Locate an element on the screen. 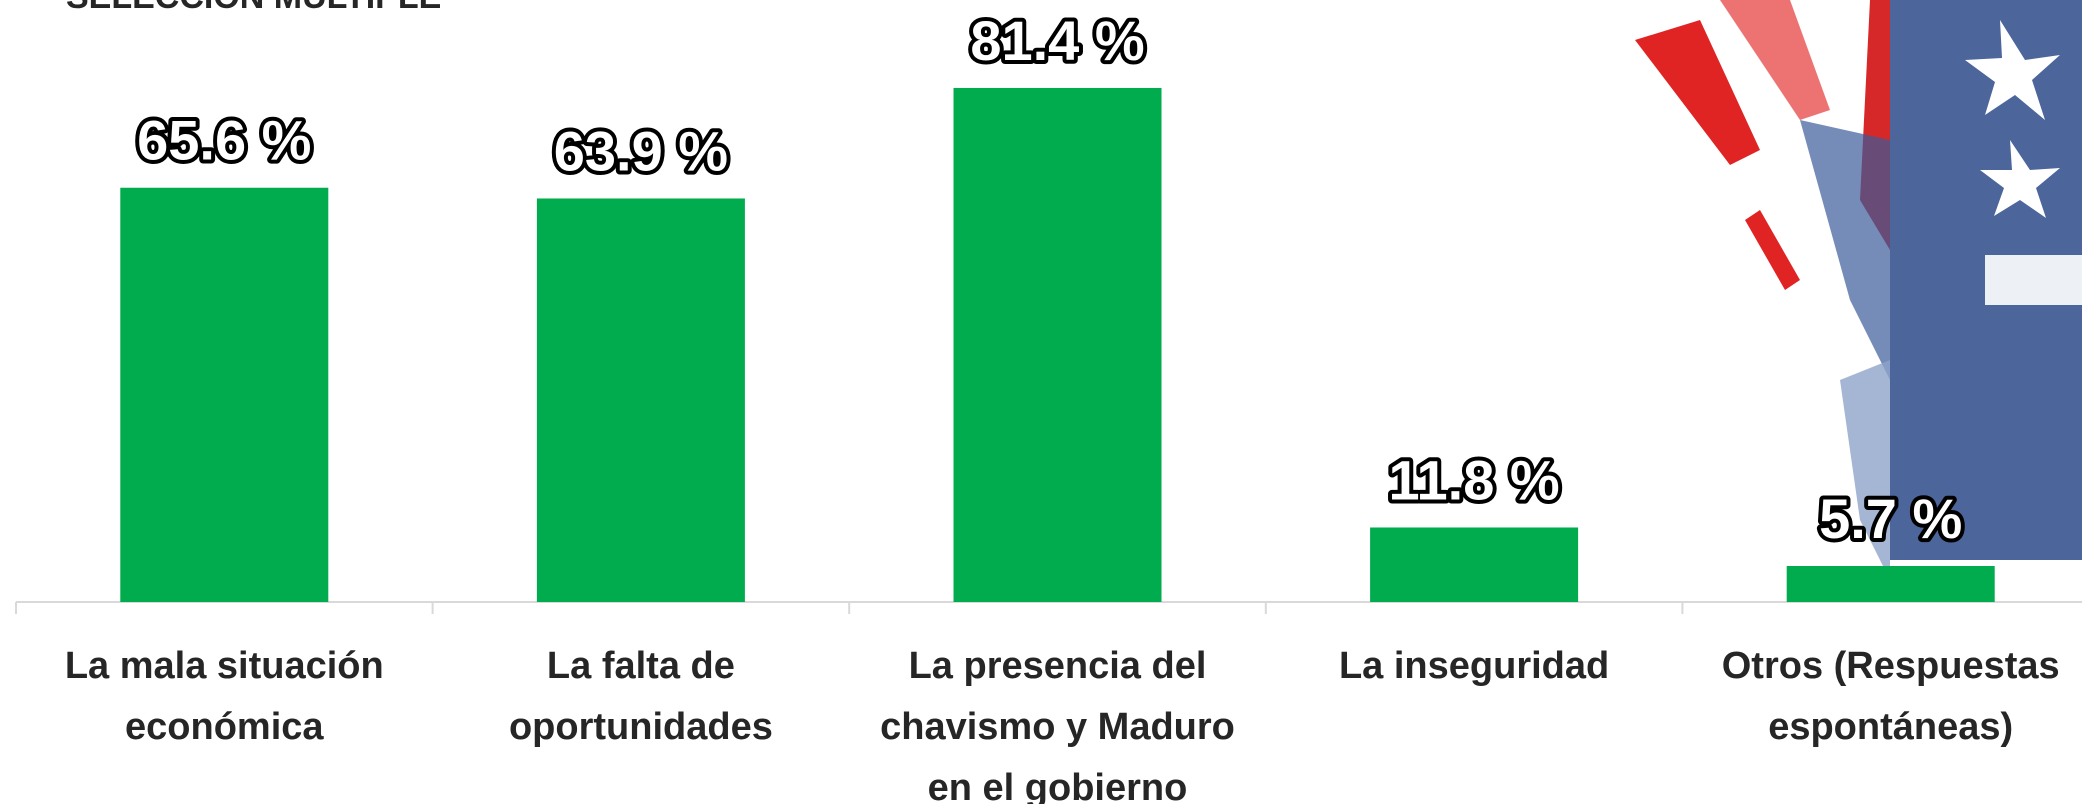 This screenshot has width=2082, height=804. x-tick-label: La mala situación is located at coordinates (224, 666).